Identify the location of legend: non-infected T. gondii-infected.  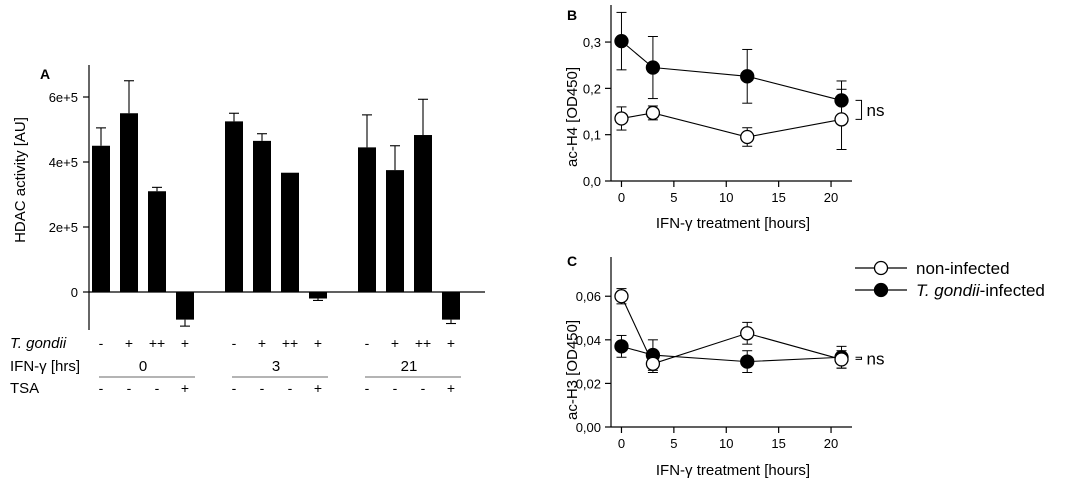
(950, 279).